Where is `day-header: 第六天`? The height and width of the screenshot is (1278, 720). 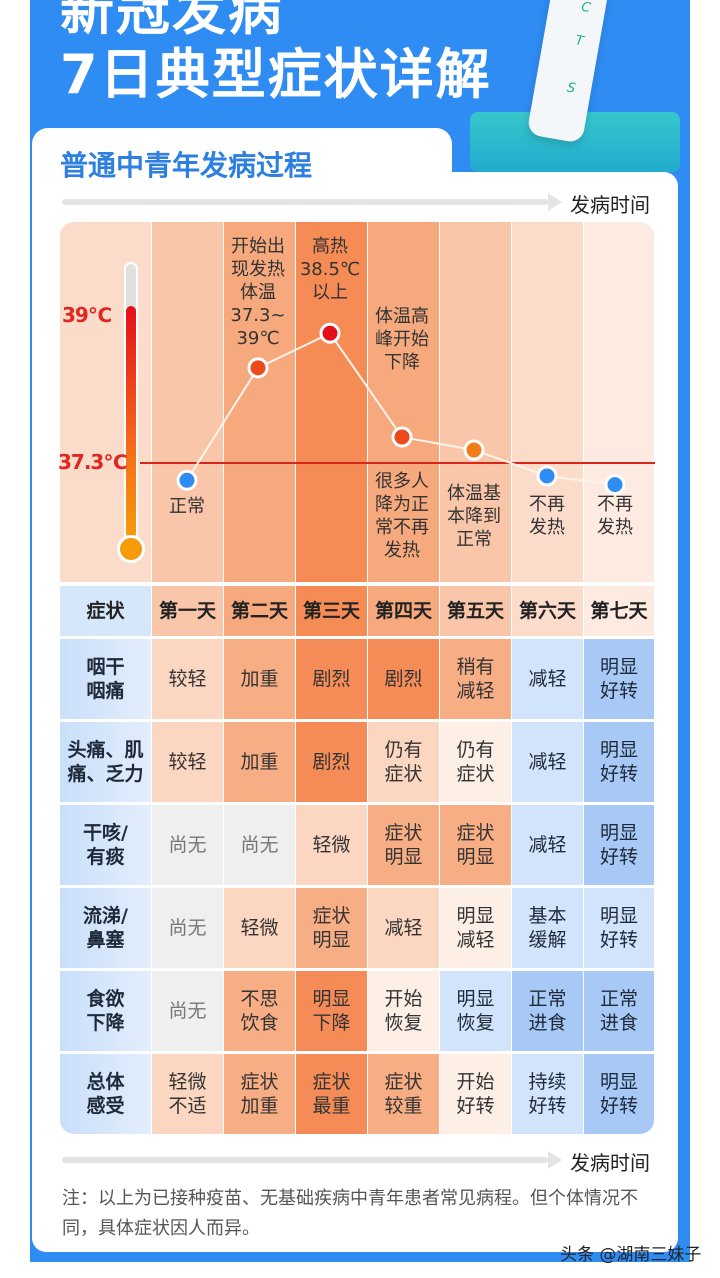
day-header: 第六天 is located at coordinates (547, 611).